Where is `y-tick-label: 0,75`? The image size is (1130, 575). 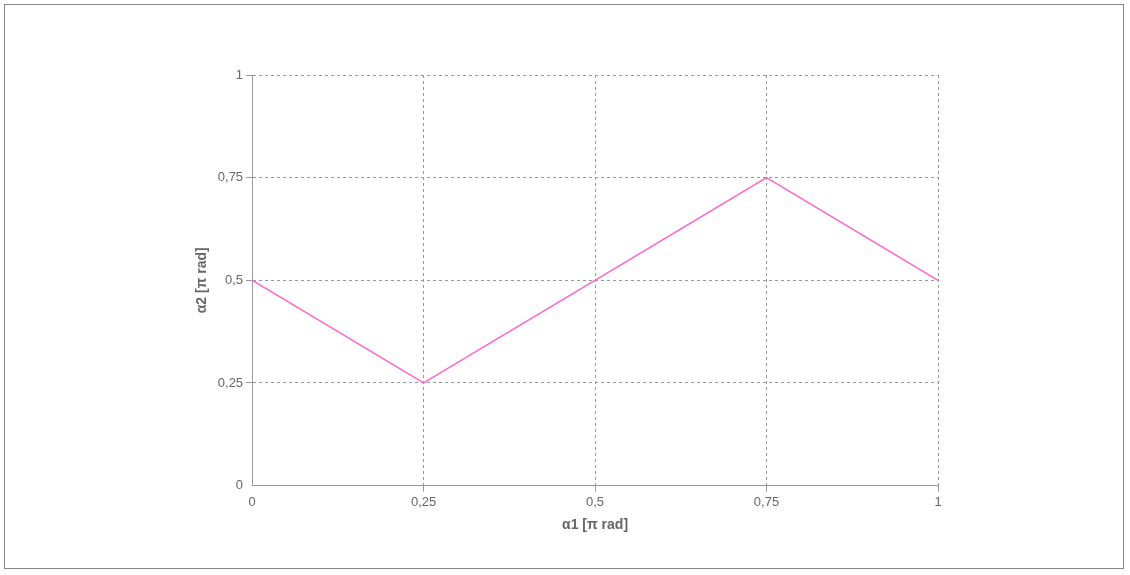
y-tick-label: 0,75 is located at coordinates (230, 177).